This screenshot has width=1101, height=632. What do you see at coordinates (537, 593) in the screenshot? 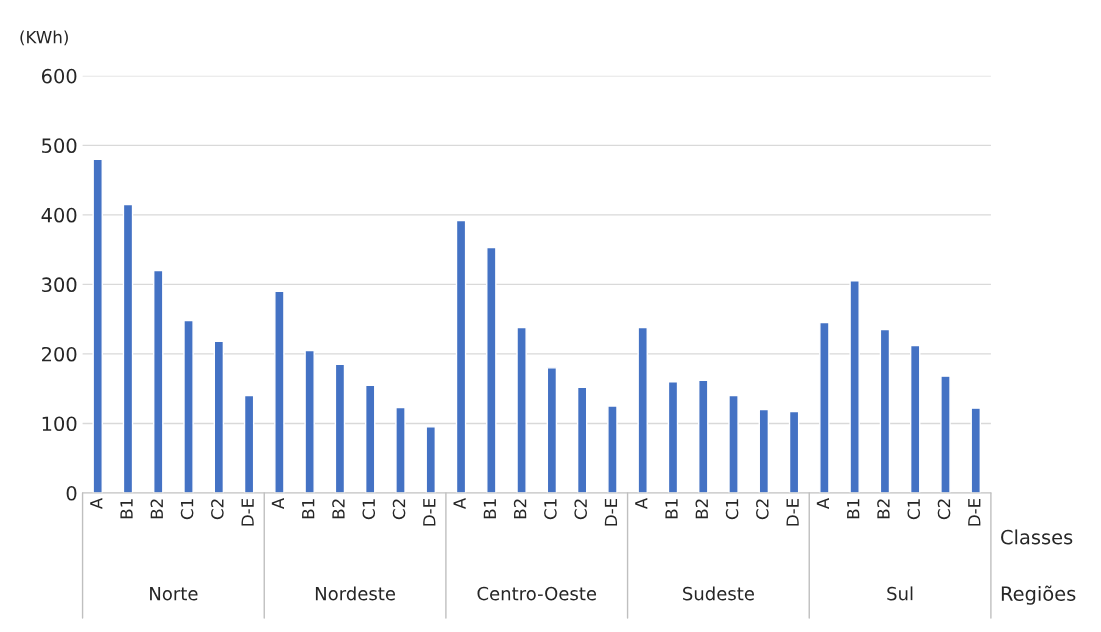
I see `text: Centro-Oeste` at bounding box center [537, 593].